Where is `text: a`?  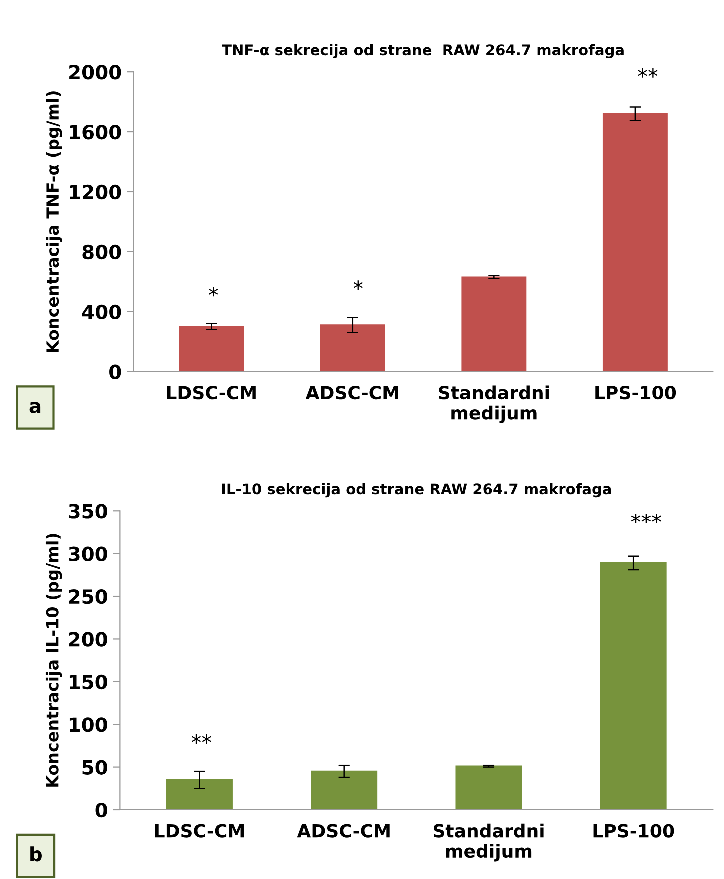
text: a is located at coordinates (35, 408).